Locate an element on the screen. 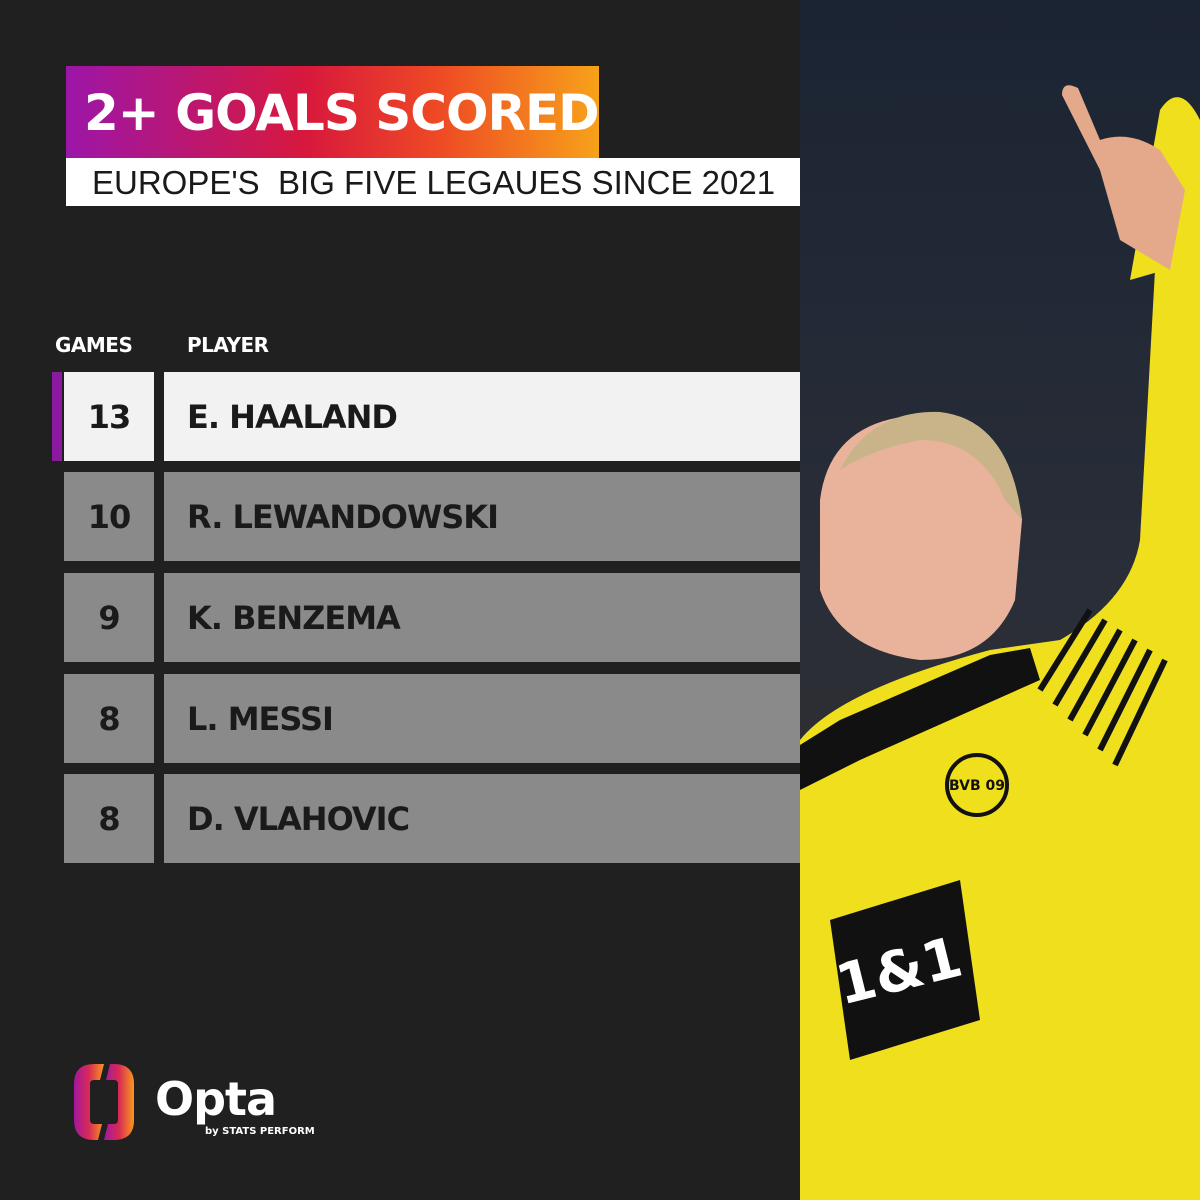  club-badge-icon is located at coordinates (977, 785).